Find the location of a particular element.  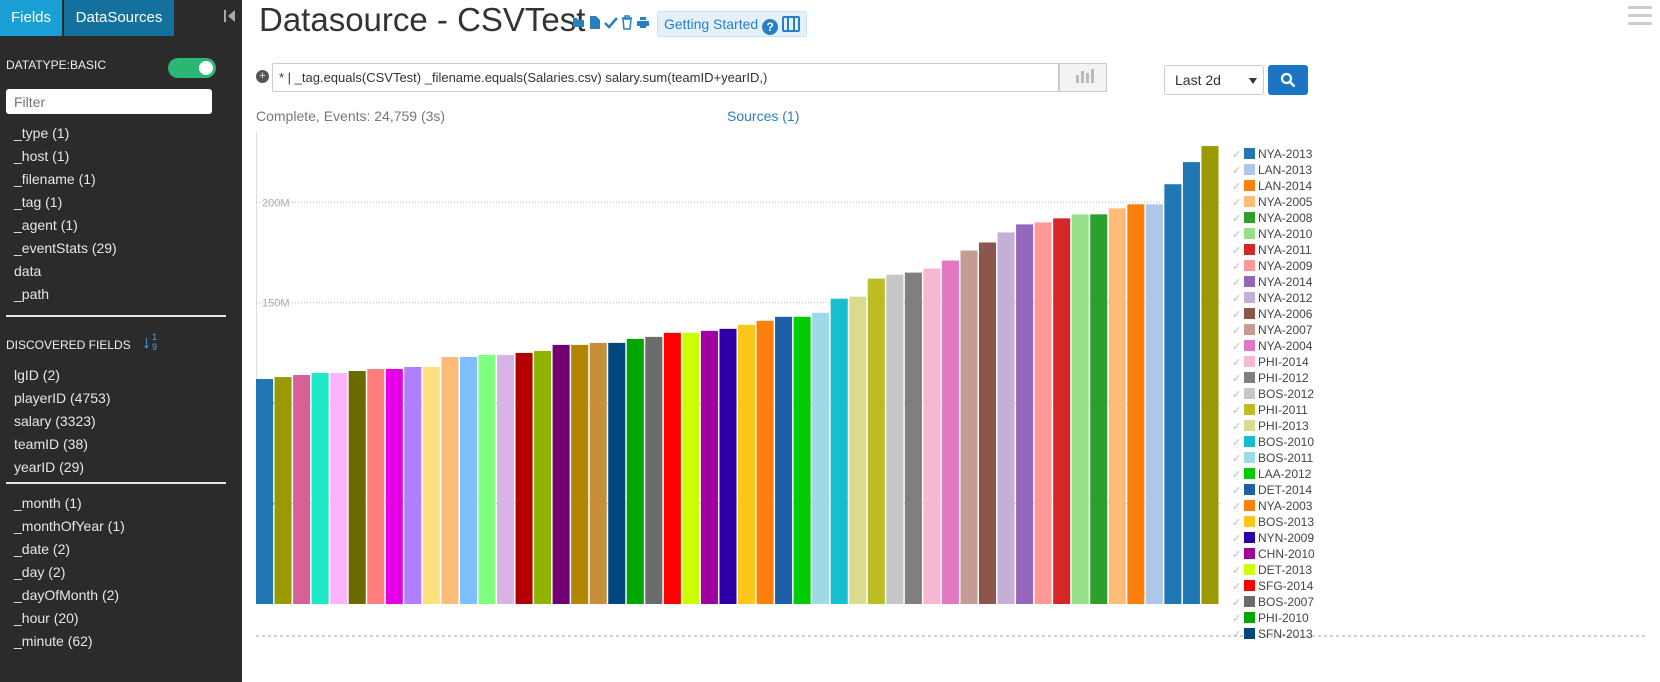

legend-label: SFG-2014 is located at coordinates (1286, 586).